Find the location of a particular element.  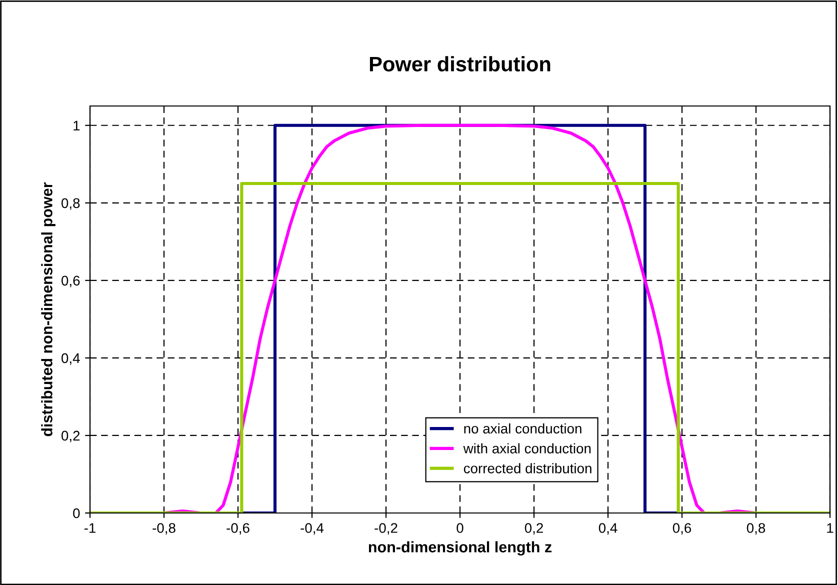

y-axis-title: distributed non-dimensional power is located at coordinates (48, 309).